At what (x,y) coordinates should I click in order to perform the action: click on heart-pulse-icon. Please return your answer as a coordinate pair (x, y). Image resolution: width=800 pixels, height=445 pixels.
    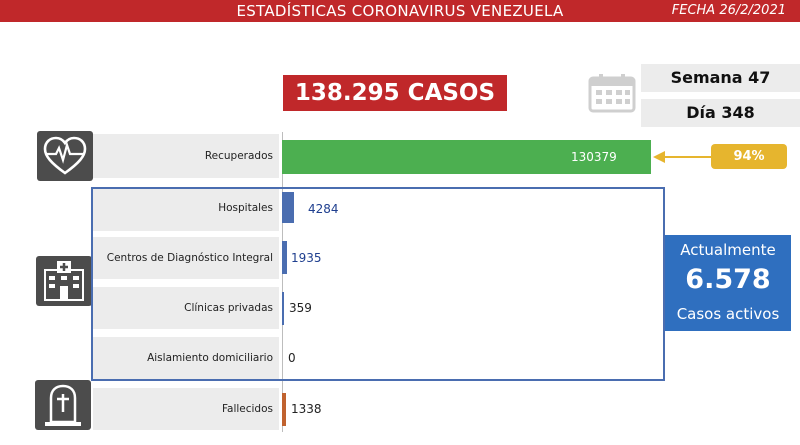
    Looking at the image, I should click on (65, 155).